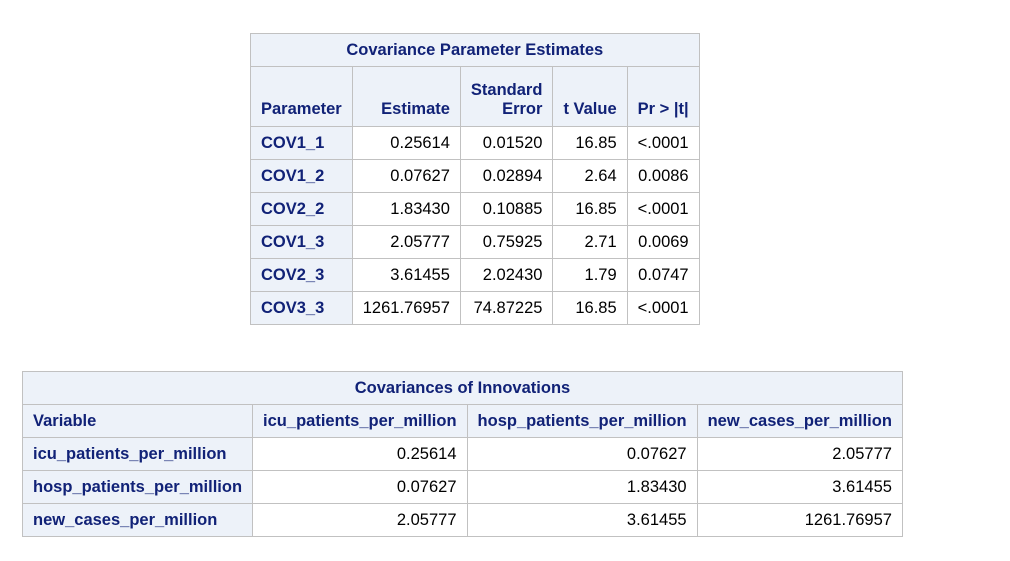  What do you see at coordinates (582, 487) in the screenshot?
I see `cell-hosp-patients-per-million: 1.83430` at bounding box center [582, 487].